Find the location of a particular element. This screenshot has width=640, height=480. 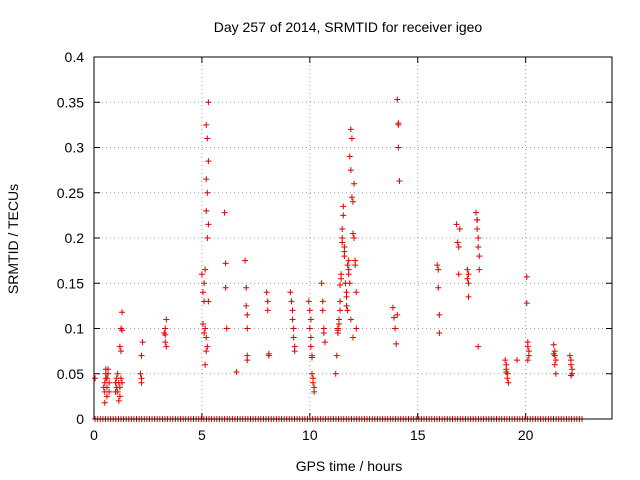

x-axis-label: GPS time / hours is located at coordinates (349, 466).